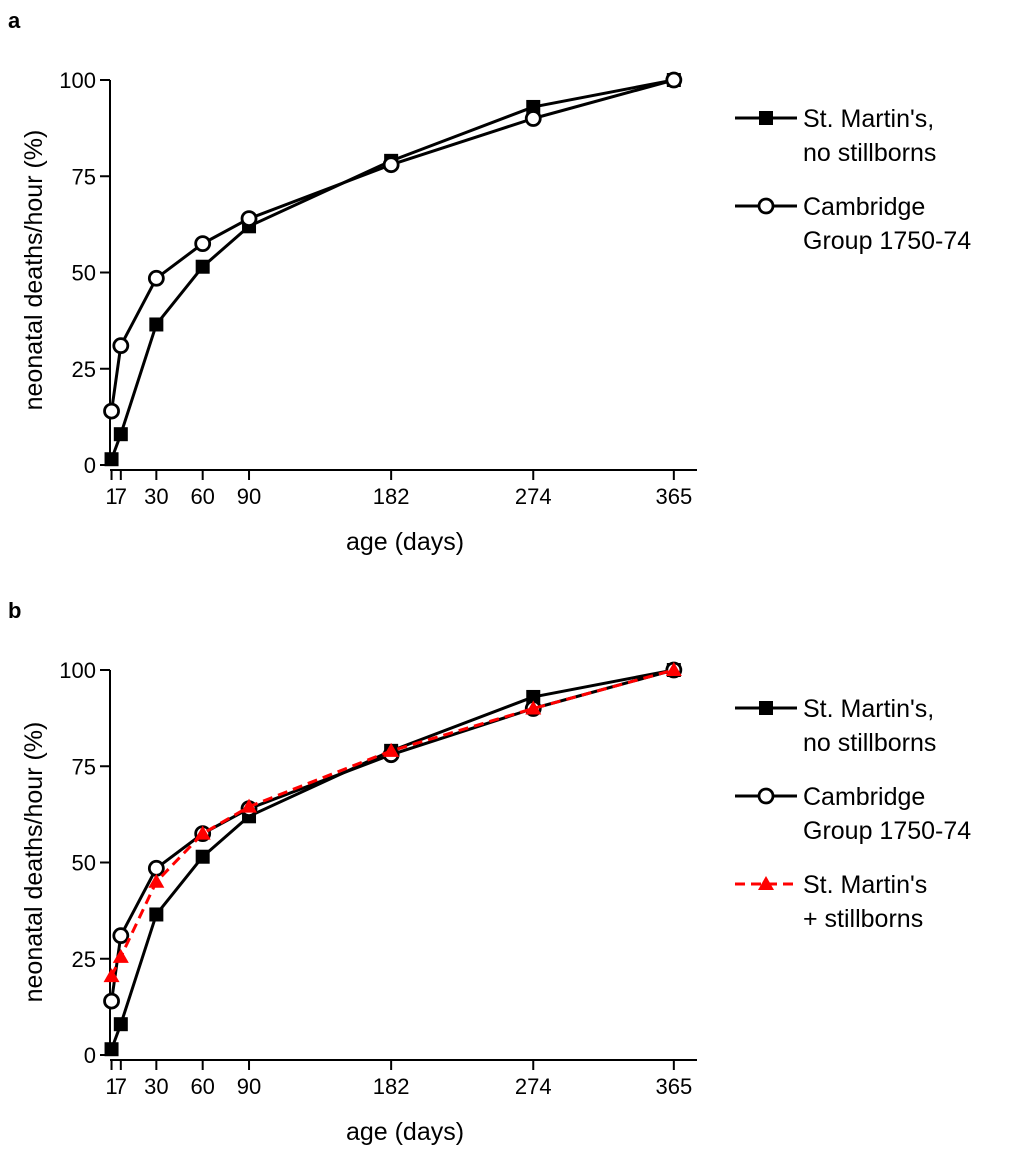  What do you see at coordinates (533, 496) in the screenshot?
I see `x-tick-label-a-274: 274` at bounding box center [533, 496].